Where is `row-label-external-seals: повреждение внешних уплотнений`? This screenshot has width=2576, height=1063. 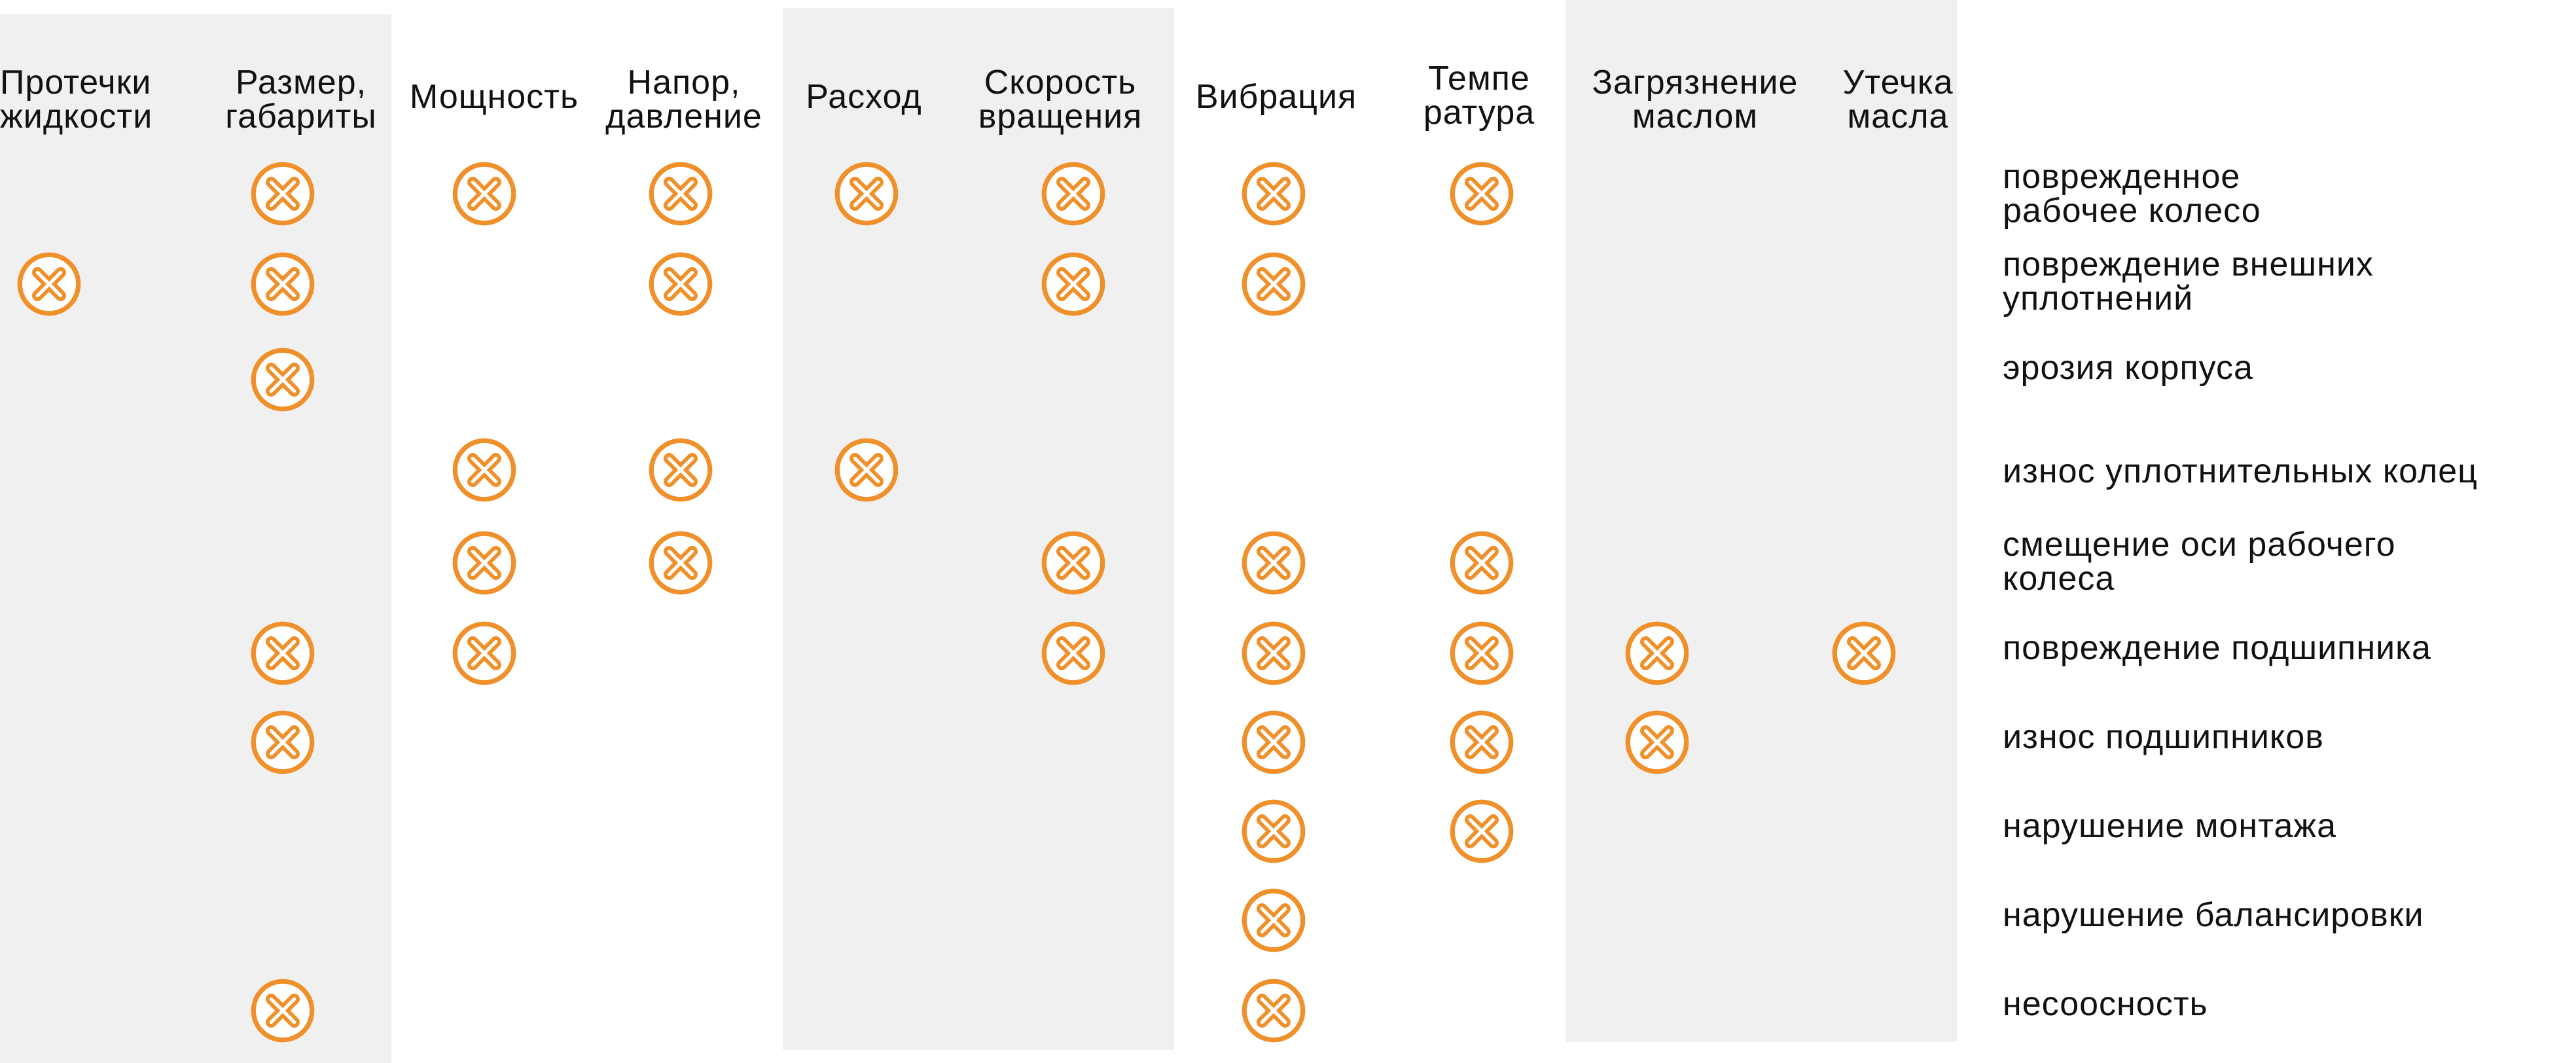 row-label-external-seals: повреждение внешних уплотнений is located at coordinates (2188, 281).